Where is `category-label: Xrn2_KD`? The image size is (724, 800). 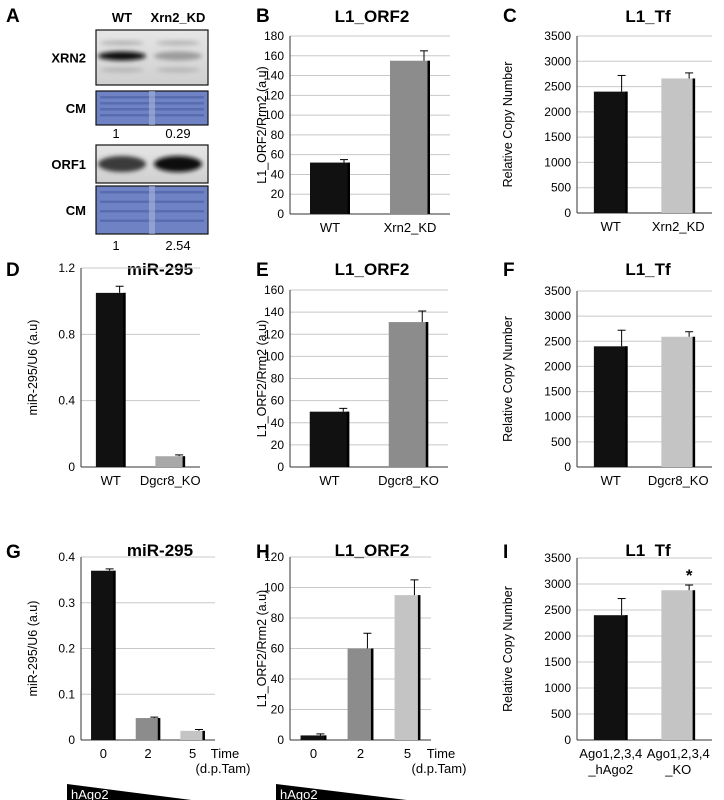
category-label: Xrn2_KD is located at coordinates (678, 226).